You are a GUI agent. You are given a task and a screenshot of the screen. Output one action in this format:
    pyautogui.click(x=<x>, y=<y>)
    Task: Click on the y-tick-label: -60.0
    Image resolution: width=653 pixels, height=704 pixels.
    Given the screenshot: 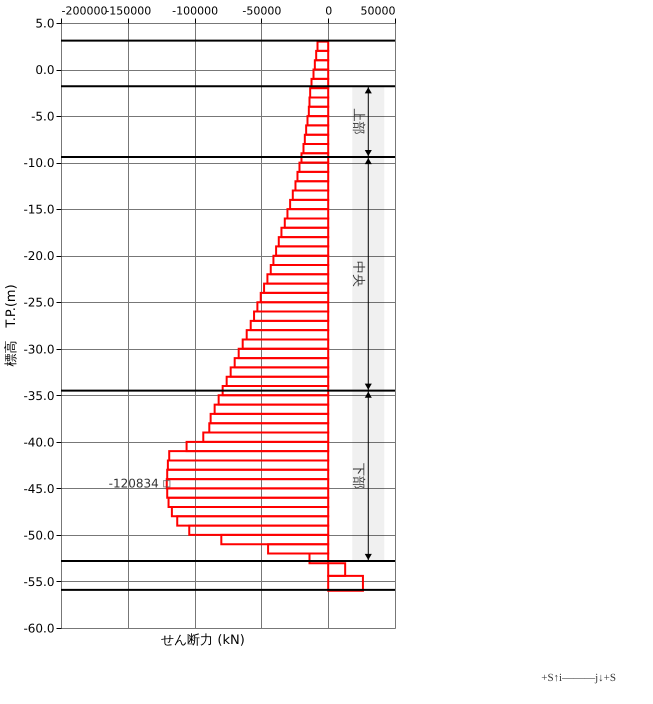 What is the action you would take?
    pyautogui.click(x=38, y=629)
    